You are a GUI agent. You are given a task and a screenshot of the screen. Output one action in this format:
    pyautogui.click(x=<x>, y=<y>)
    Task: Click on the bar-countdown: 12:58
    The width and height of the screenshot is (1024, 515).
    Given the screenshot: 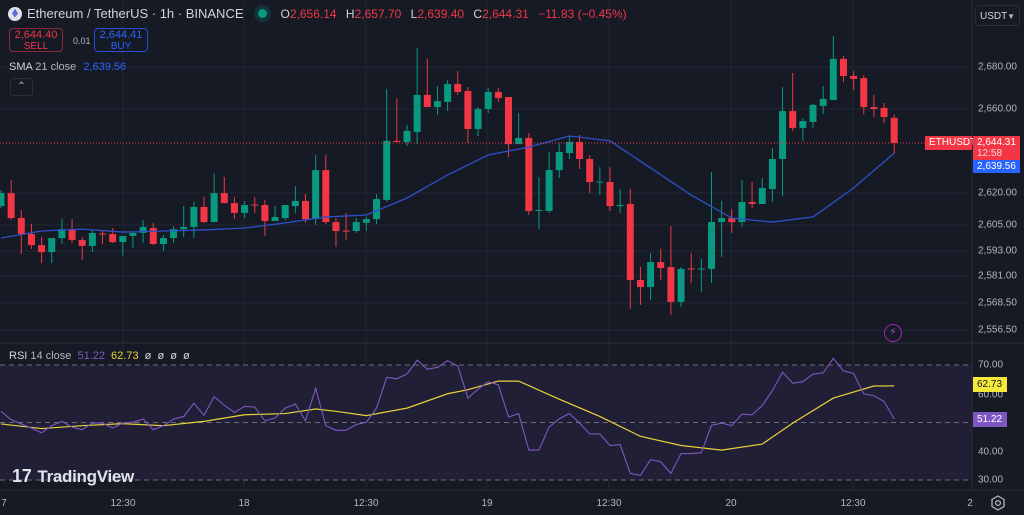 What is the action you would take?
    pyautogui.click(x=990, y=153)
    